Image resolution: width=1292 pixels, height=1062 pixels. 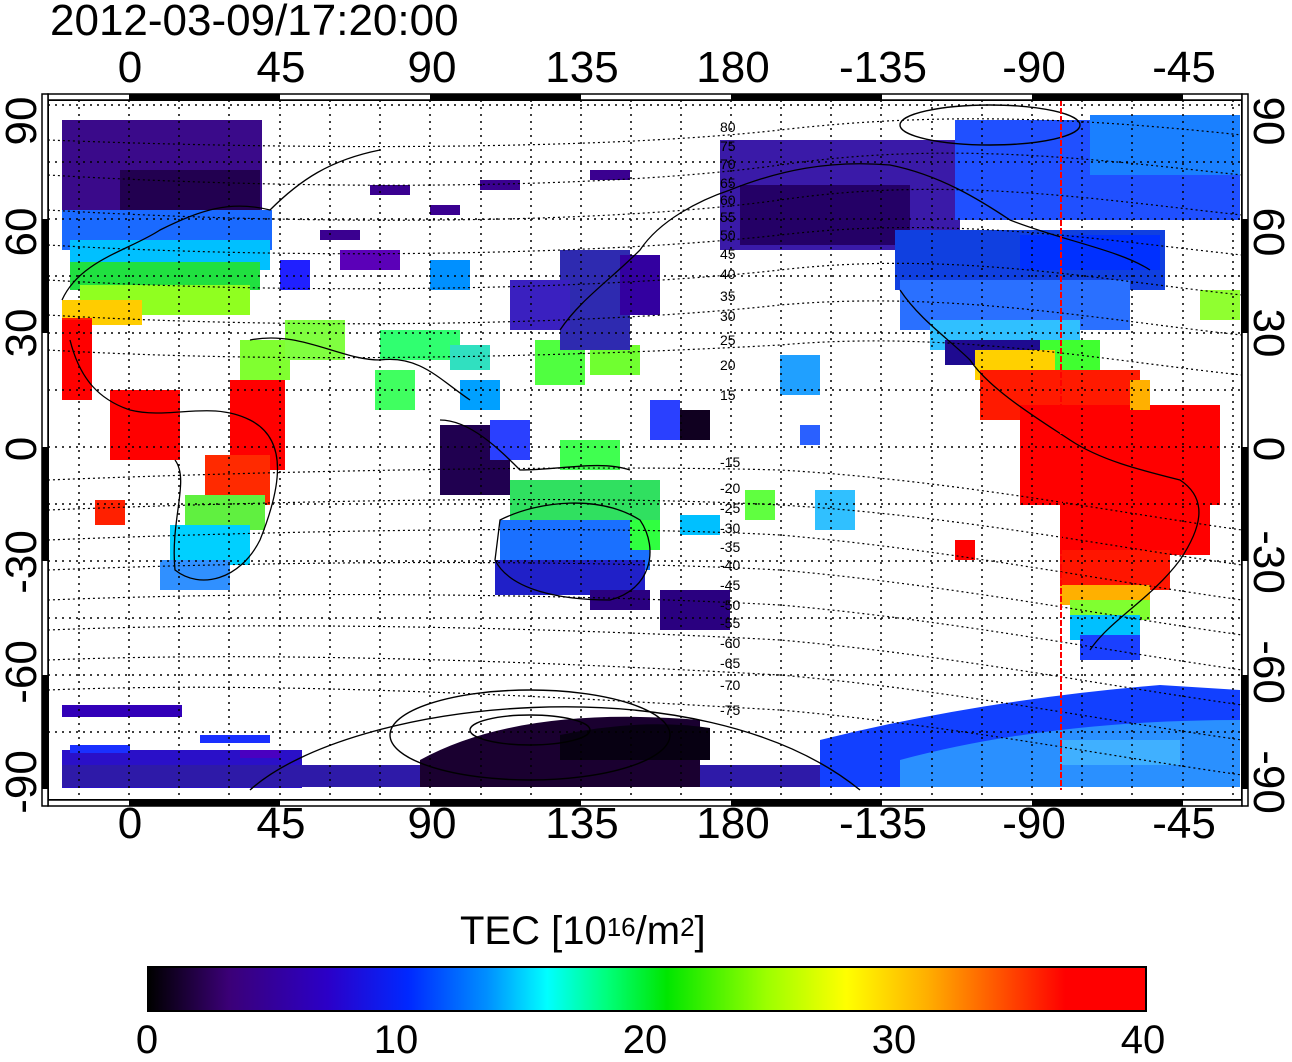 I want to click on contour-label: -30, so click(x=730, y=528).